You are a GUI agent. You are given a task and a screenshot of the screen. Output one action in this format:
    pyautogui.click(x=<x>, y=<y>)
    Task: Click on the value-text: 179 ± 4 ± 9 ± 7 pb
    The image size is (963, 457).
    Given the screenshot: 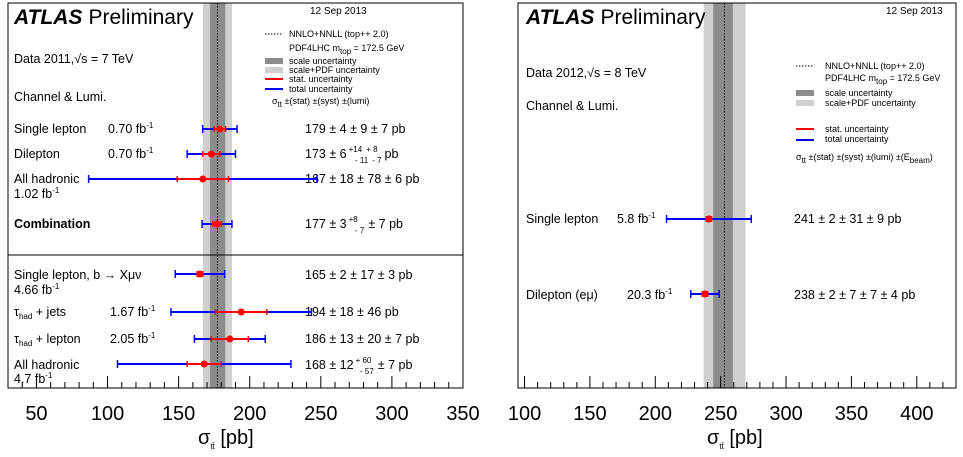 What is the action you would take?
    pyautogui.click(x=355, y=129)
    